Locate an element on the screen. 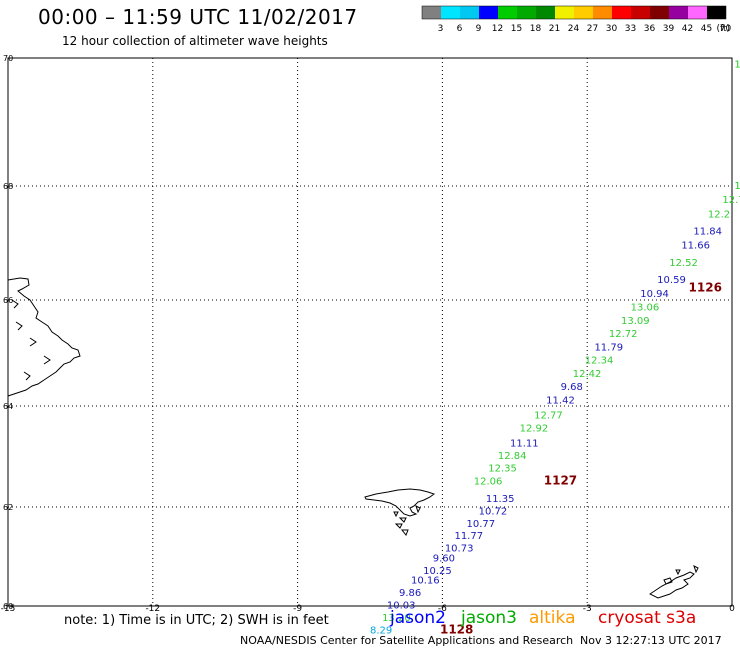 The image size is (740, 650). lat-tick-label: 68 is located at coordinates (8, 186).